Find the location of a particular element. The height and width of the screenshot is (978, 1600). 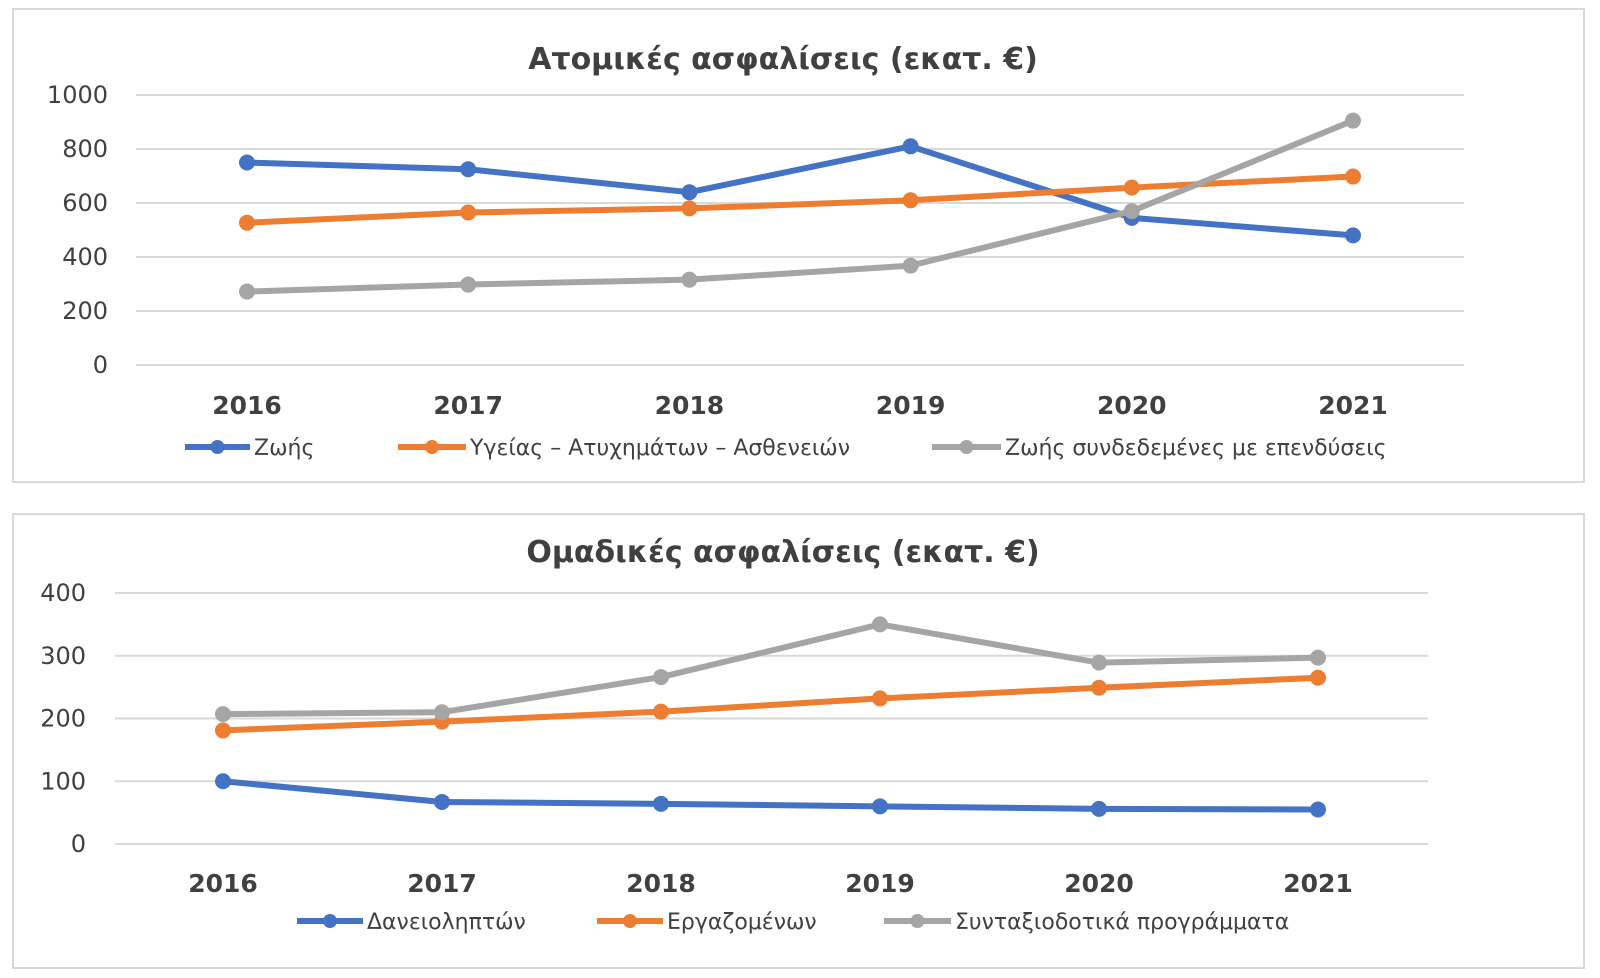

legend-item-3: Ζωής συνδεδεμένες με επενδύσεις is located at coordinates (1159, 448).